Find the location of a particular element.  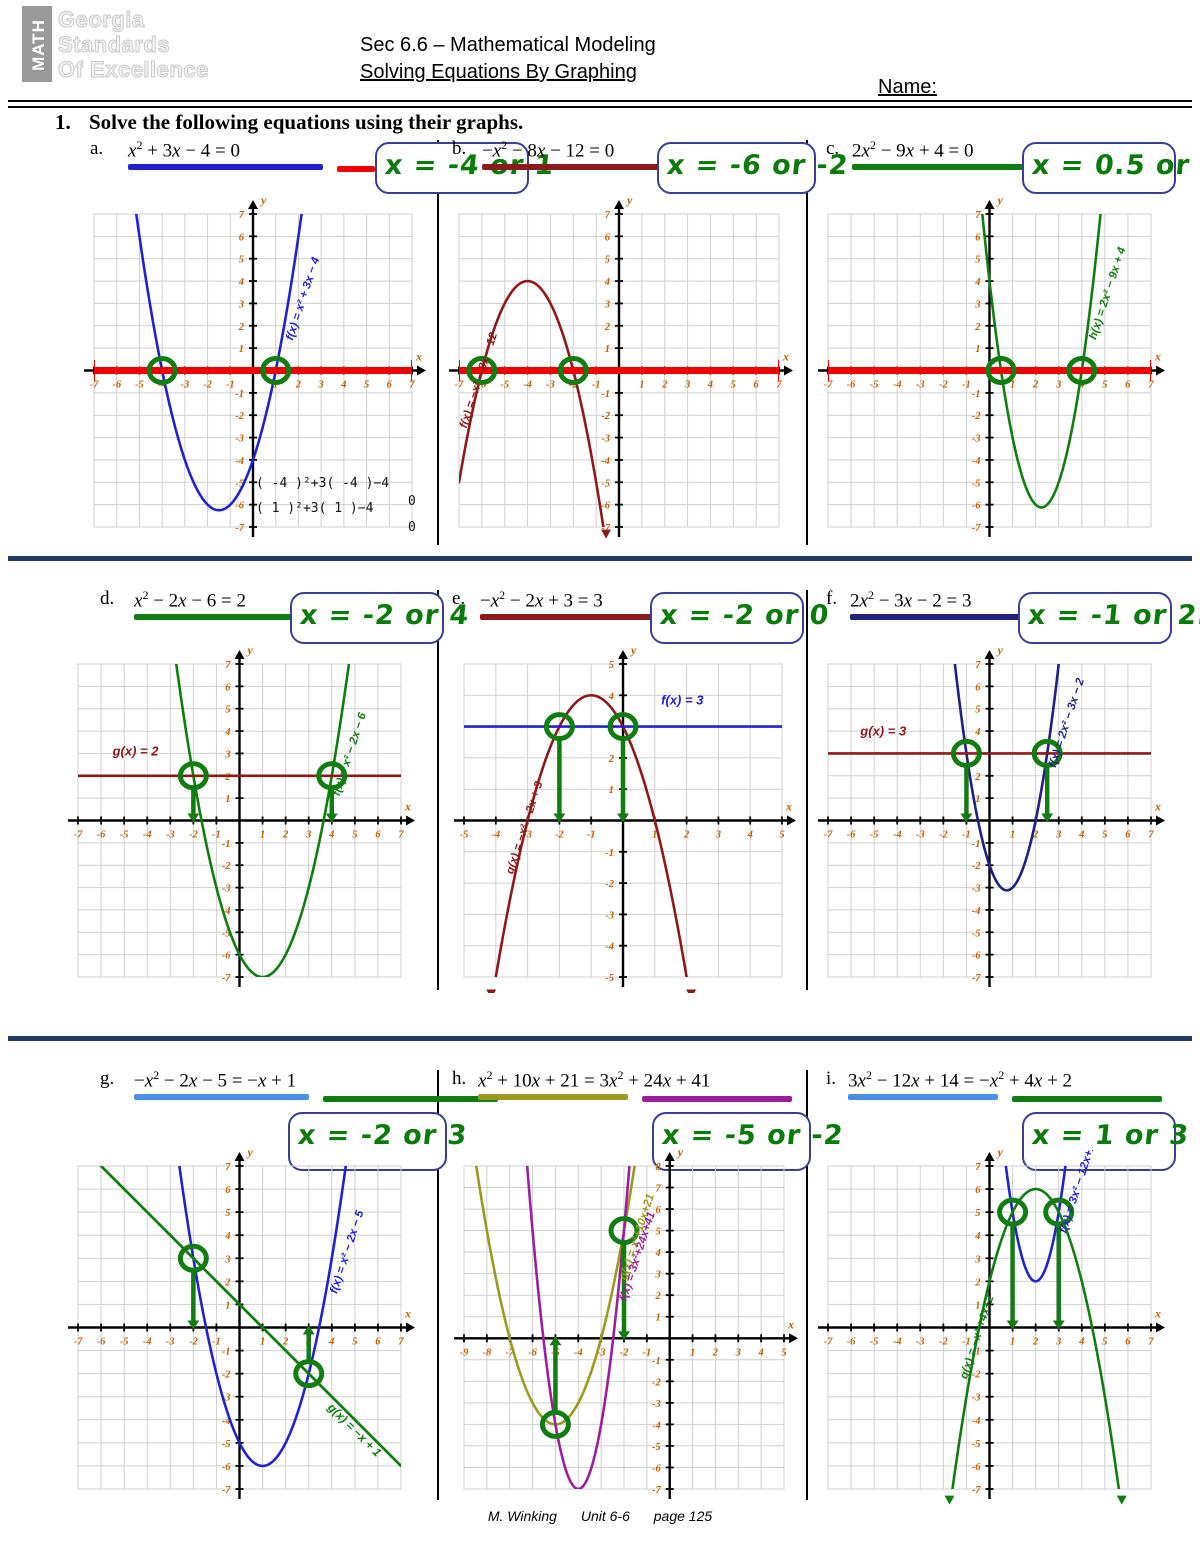

answer-text-i: x = 1 or 3 is located at coordinates (1110, 1135).